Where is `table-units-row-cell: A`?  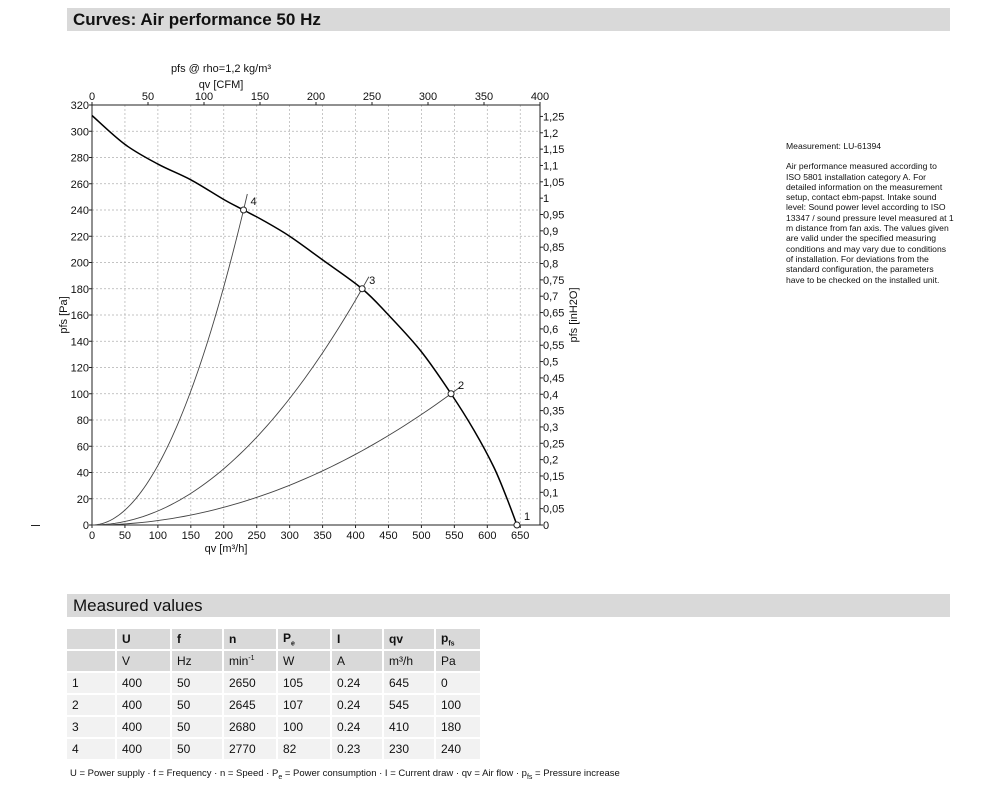
table-units-row-cell: A is located at coordinates (358, 662).